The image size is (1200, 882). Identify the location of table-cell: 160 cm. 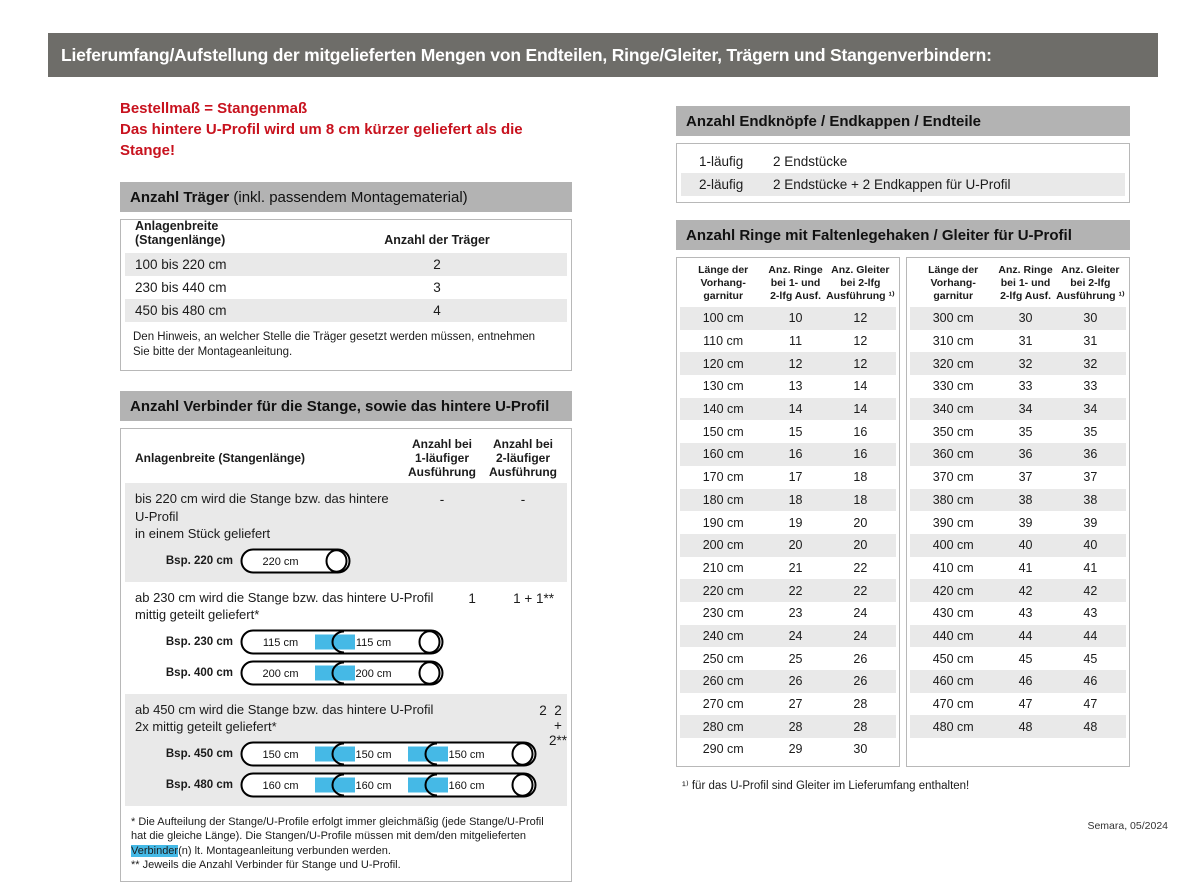
(723, 454).